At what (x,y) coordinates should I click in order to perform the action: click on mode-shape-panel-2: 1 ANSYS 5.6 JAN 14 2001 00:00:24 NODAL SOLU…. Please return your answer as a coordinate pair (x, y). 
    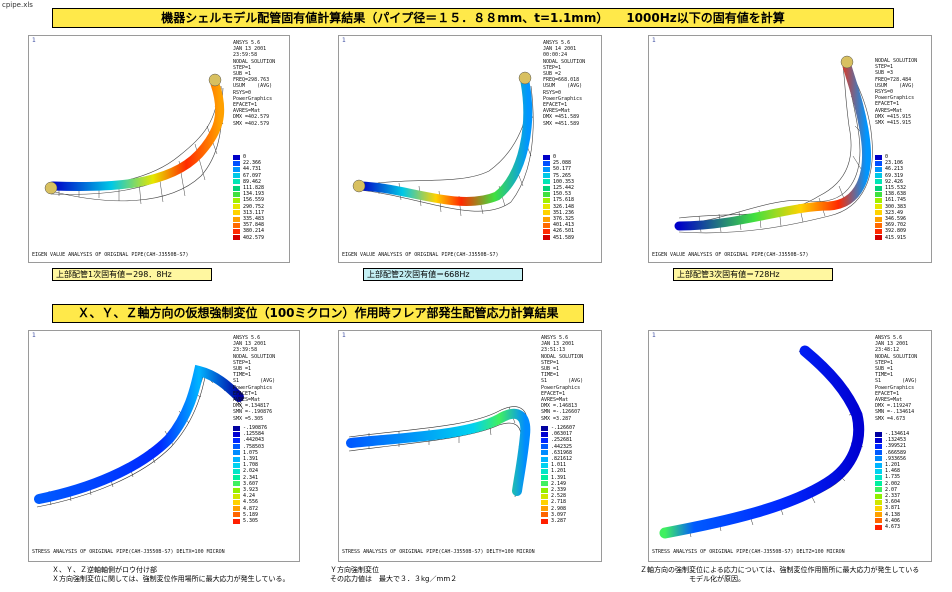
    Looking at the image, I should click on (470, 149).